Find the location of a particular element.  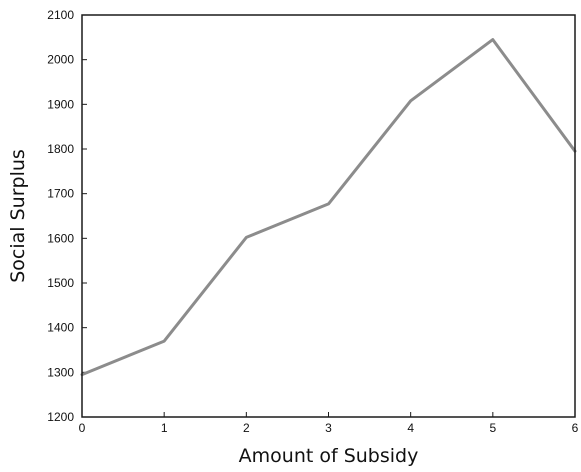

y-axis-title: Social Surplus is located at coordinates (18, 216).